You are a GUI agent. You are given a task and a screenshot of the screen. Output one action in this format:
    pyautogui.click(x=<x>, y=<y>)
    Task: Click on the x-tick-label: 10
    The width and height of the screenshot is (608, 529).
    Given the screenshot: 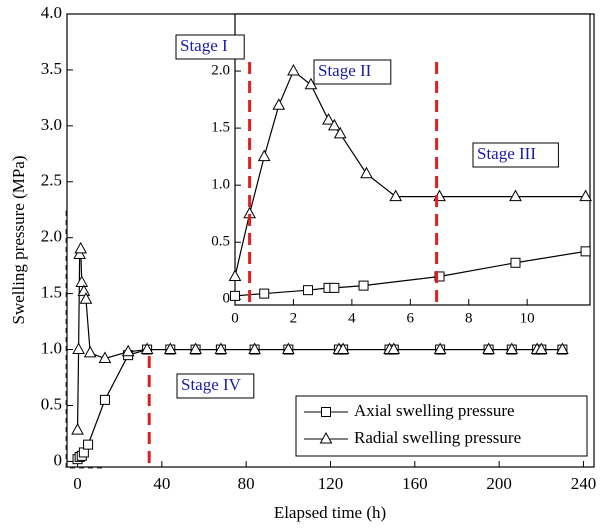 What is the action you would take?
    pyautogui.click(x=527, y=318)
    